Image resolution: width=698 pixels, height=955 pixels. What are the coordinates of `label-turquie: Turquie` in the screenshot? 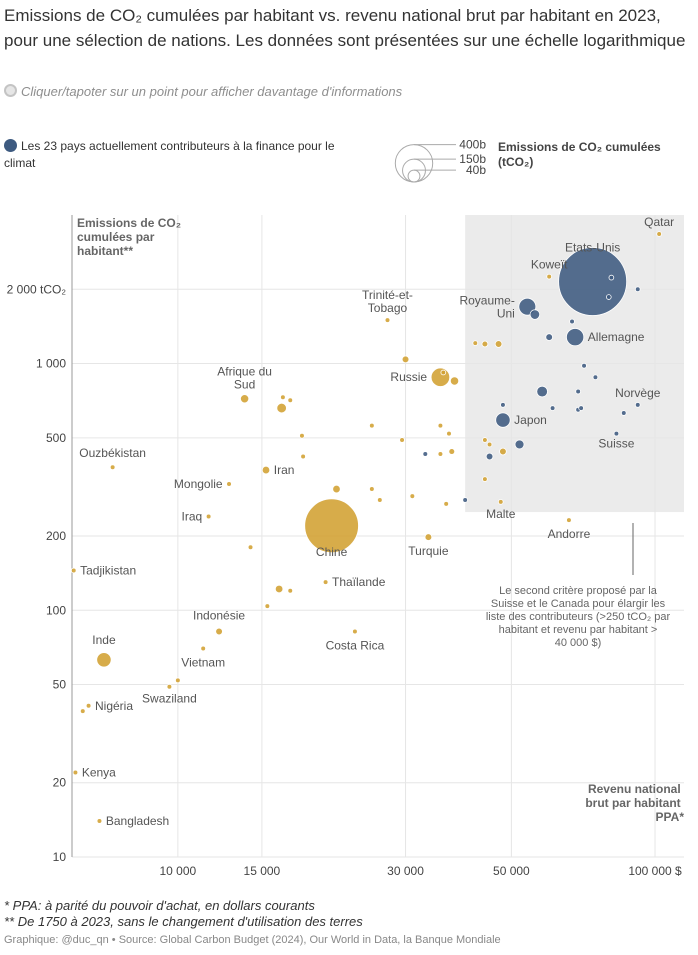 It's located at (428, 551).